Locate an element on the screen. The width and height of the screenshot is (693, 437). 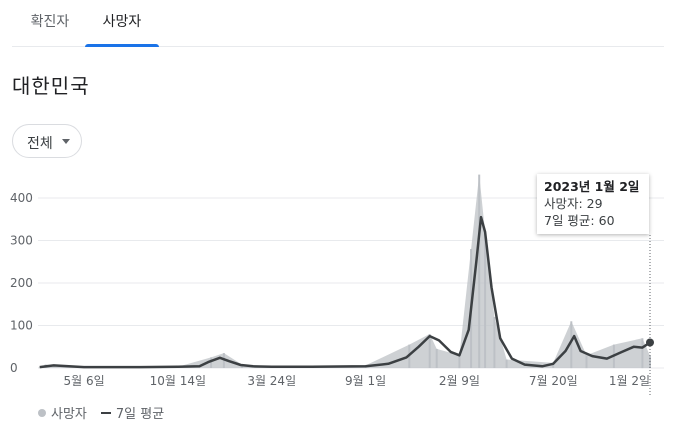
tooltip-average: 7일 평균: 60 is located at coordinates (579, 220).